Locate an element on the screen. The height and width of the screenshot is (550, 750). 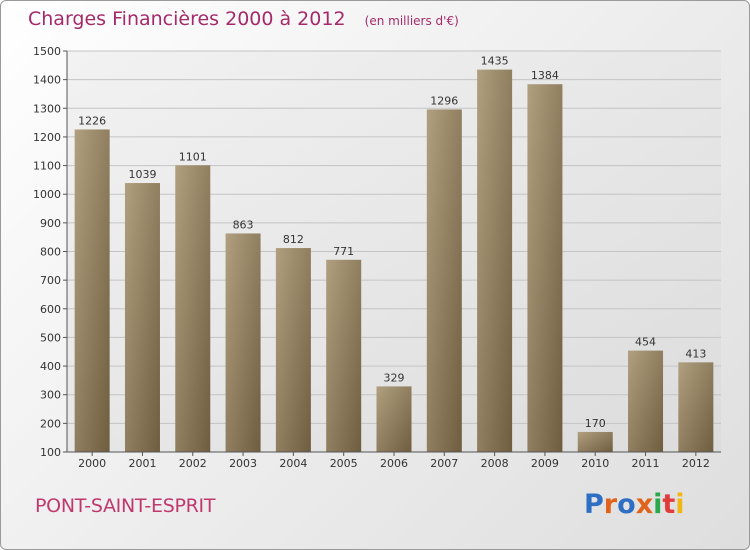
x-tick-label: 2011 is located at coordinates (646, 463).